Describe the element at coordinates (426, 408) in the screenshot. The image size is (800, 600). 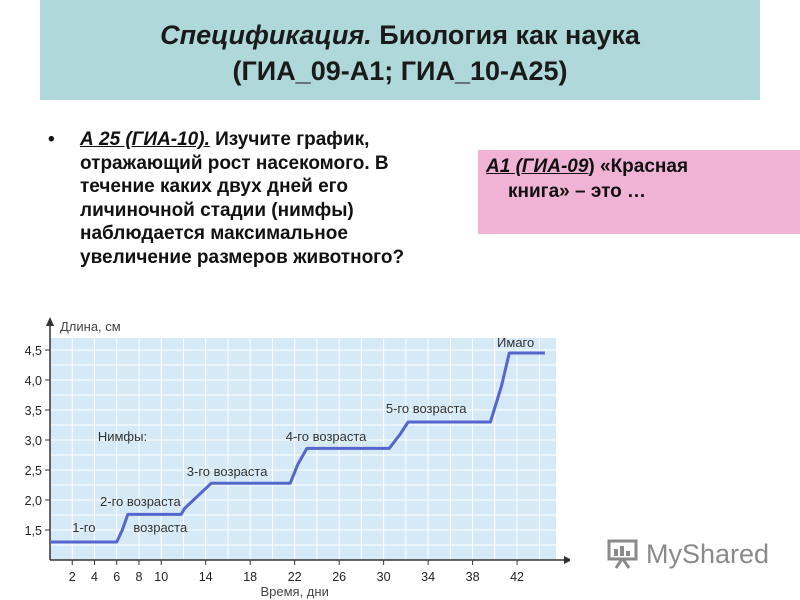
I see `chart-annotation: 5-го возраста` at that location.